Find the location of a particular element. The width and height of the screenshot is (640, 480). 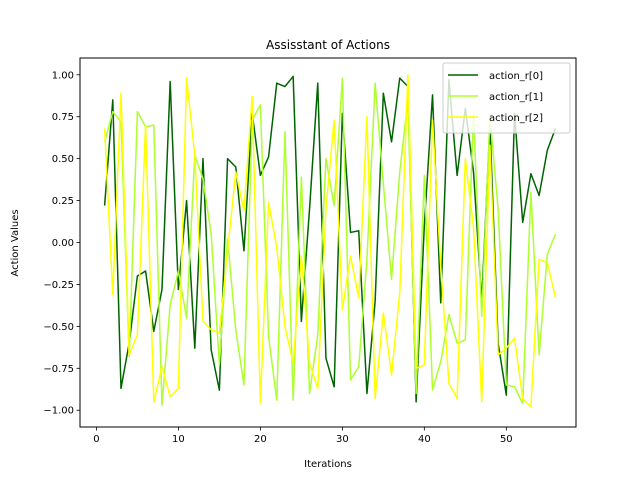

y-tick-label: −0.75 is located at coordinates (58, 369).